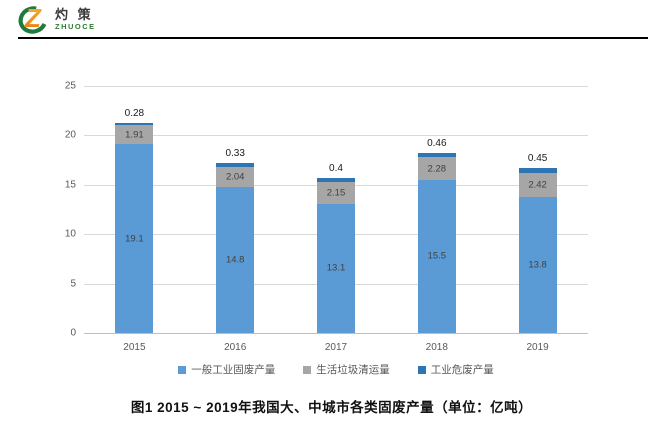 The height and width of the screenshot is (444, 663). I want to click on zhuoce-z-crescent-icon: Z, so click(34, 19).